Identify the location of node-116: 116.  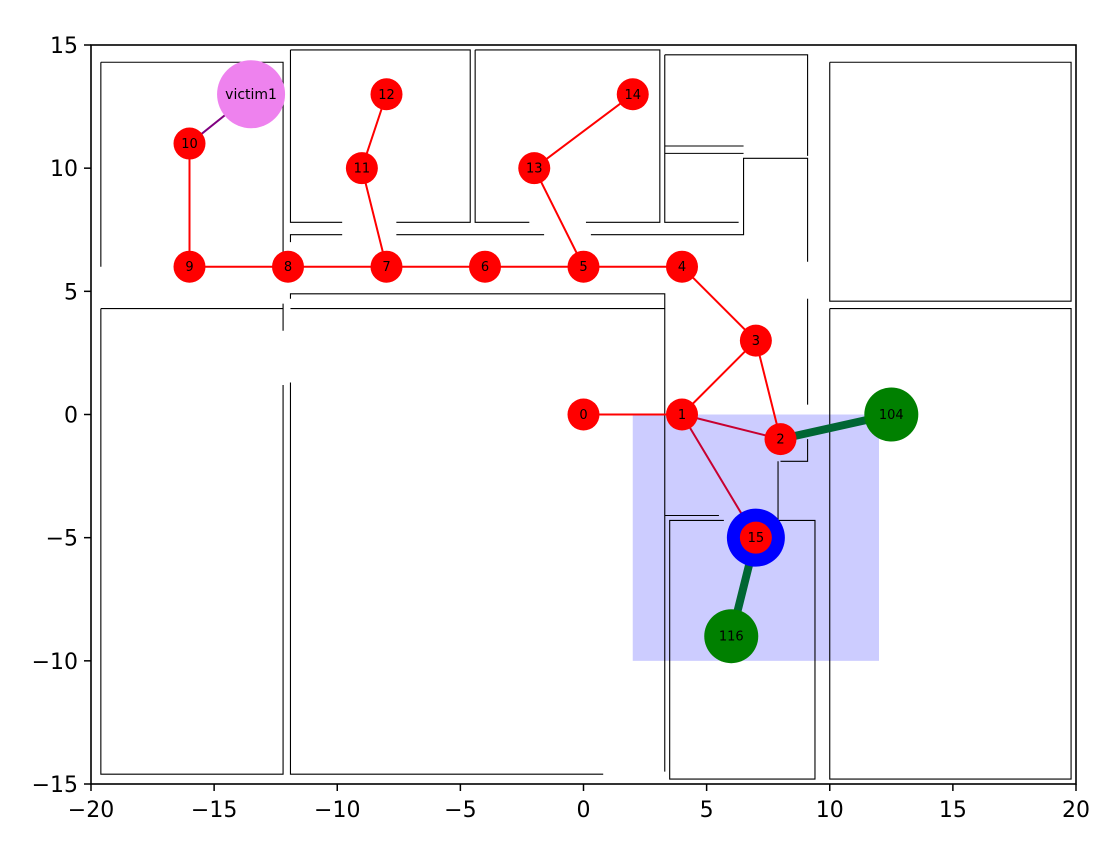
(731, 636).